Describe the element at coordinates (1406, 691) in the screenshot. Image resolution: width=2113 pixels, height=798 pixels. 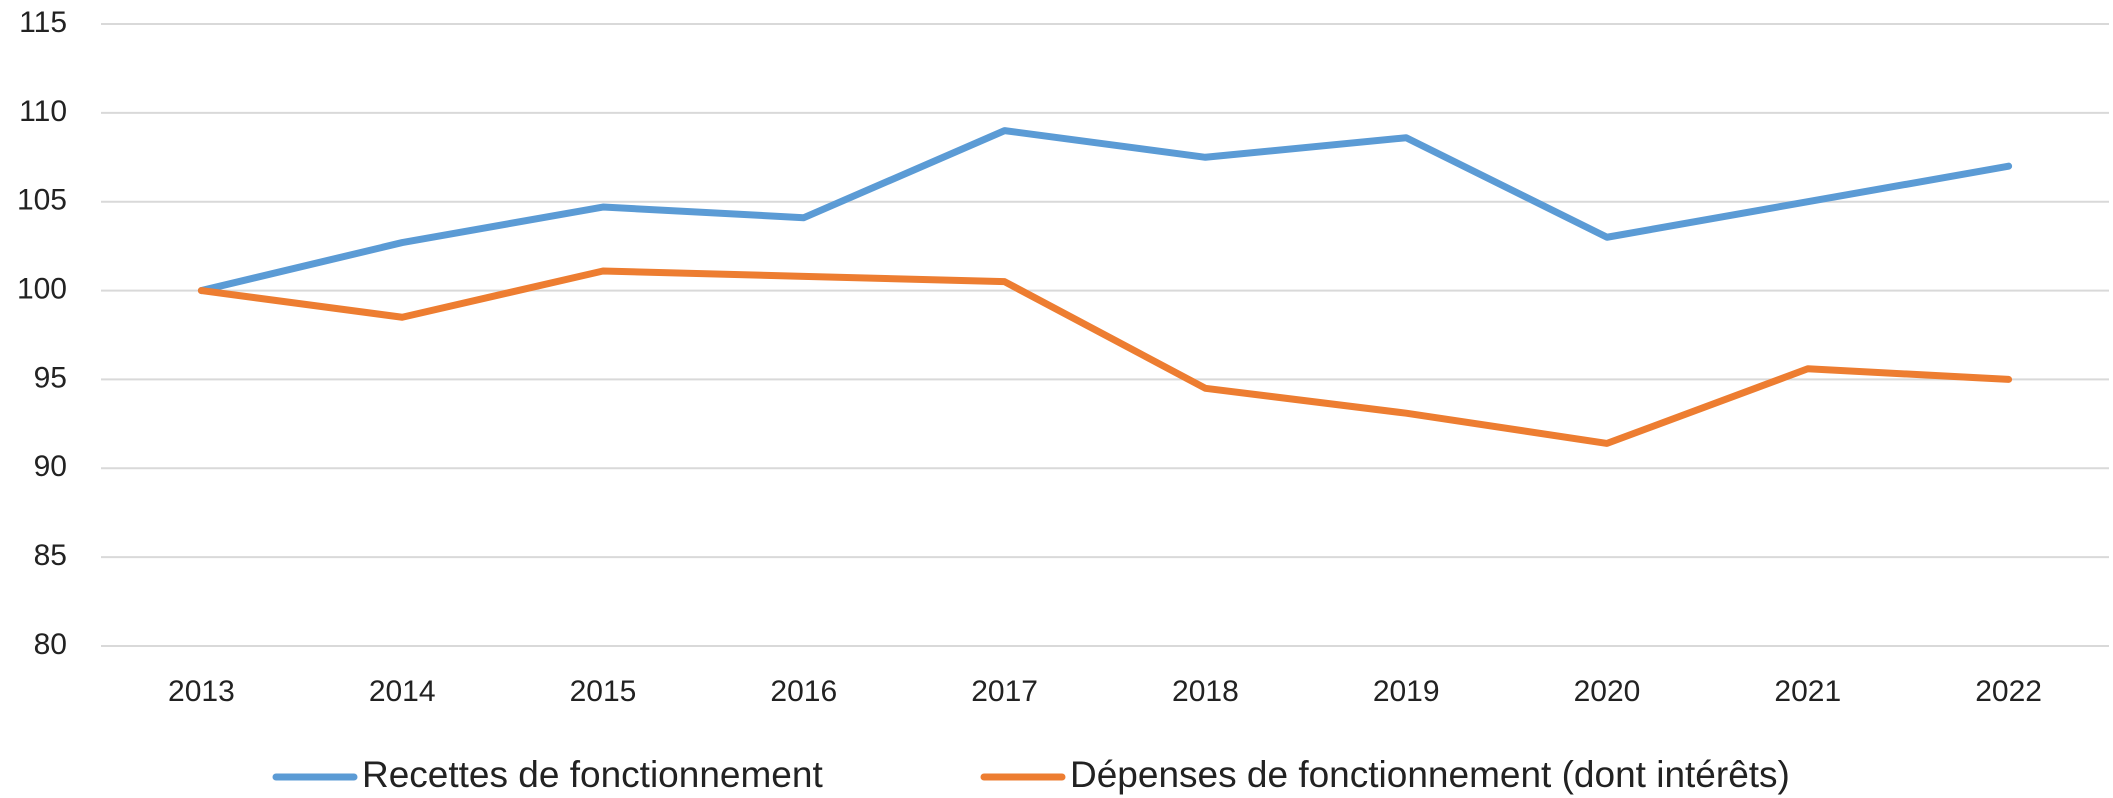
I see `x-tick-label: 2019` at that location.